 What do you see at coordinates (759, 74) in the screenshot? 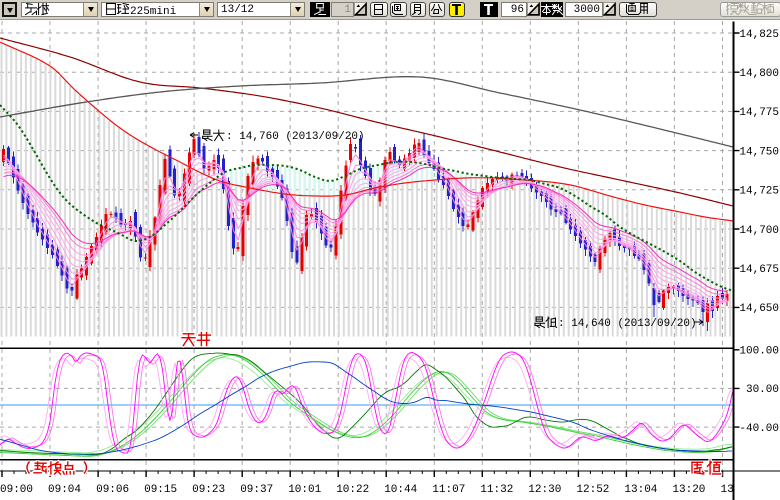
I see `svg-text: 14,800` at bounding box center [759, 74].